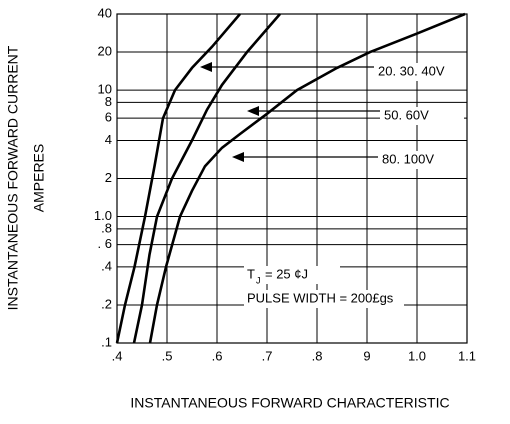  Describe the element at coordinates (106, 227) in the screenshot. I see `y-tick-label: .8` at that location.